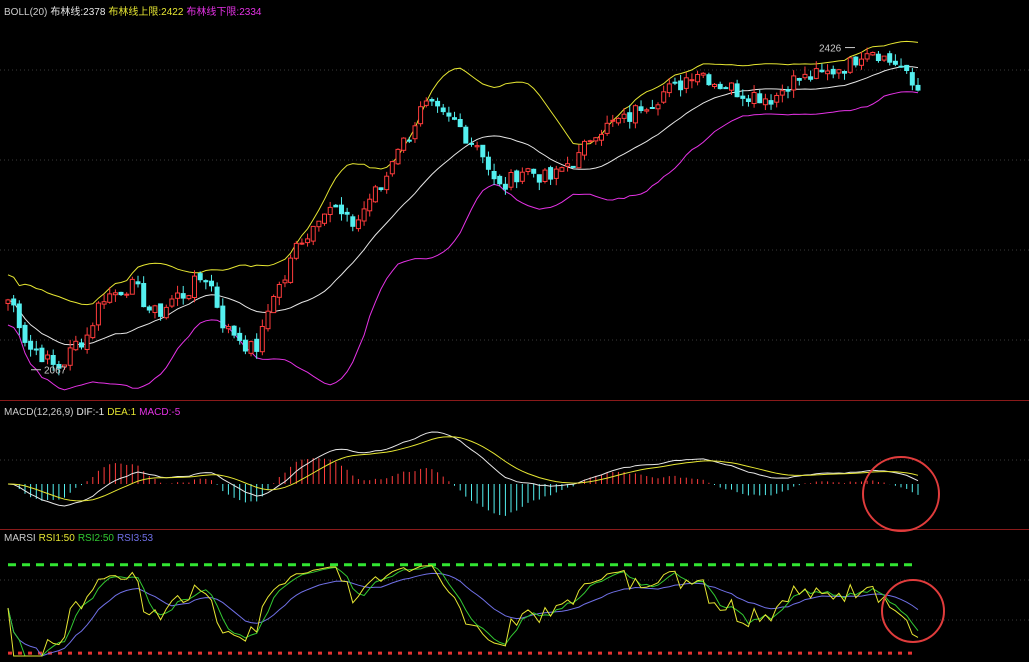  Describe the element at coordinates (77, 11) in the screenshot. I see `boll-mid-label: 布林线:2378` at that location.